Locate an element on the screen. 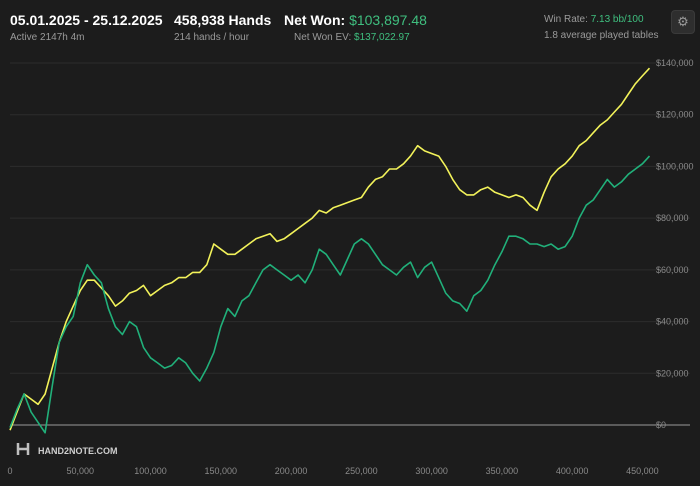  net-won-ev-value: $137,022.97 is located at coordinates (382, 37).